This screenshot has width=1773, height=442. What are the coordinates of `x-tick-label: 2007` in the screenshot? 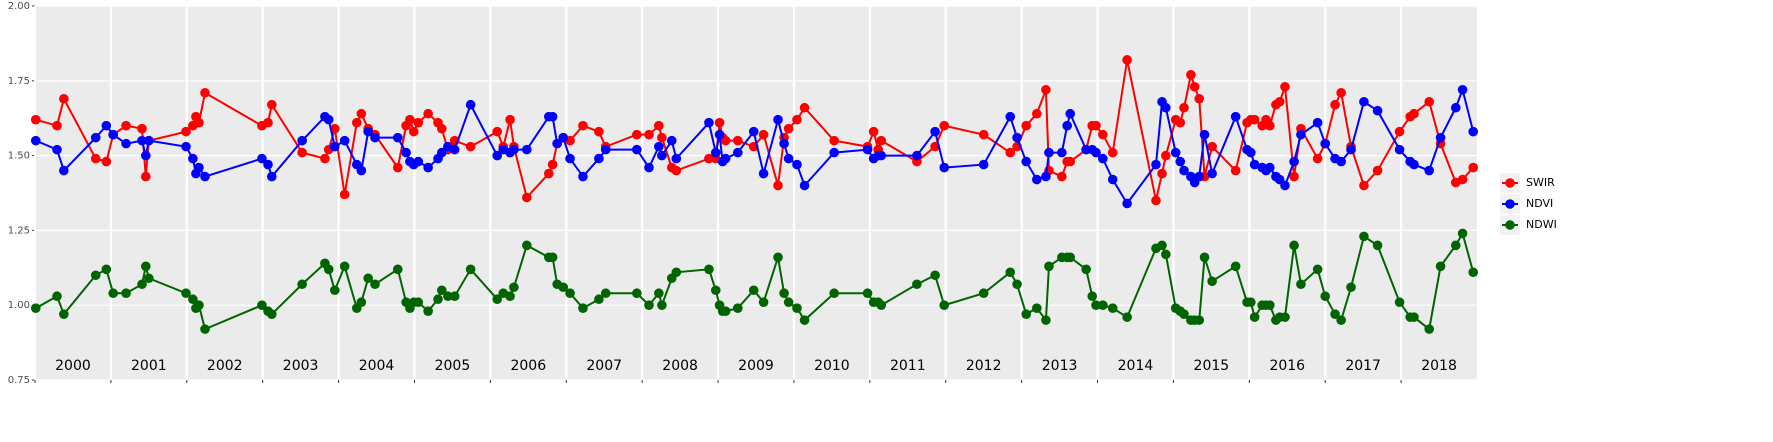 It's located at (604, 366).